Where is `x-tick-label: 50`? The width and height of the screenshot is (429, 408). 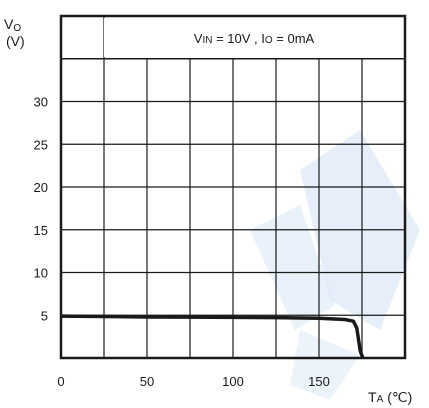 x-tick-label: 50 is located at coordinates (147, 381).